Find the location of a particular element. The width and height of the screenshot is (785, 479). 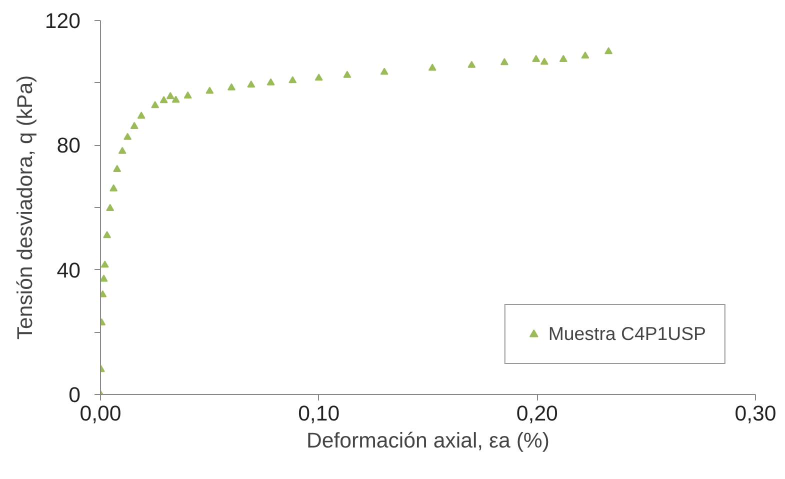

x-tick-label: 0,00 is located at coordinates (101, 414).